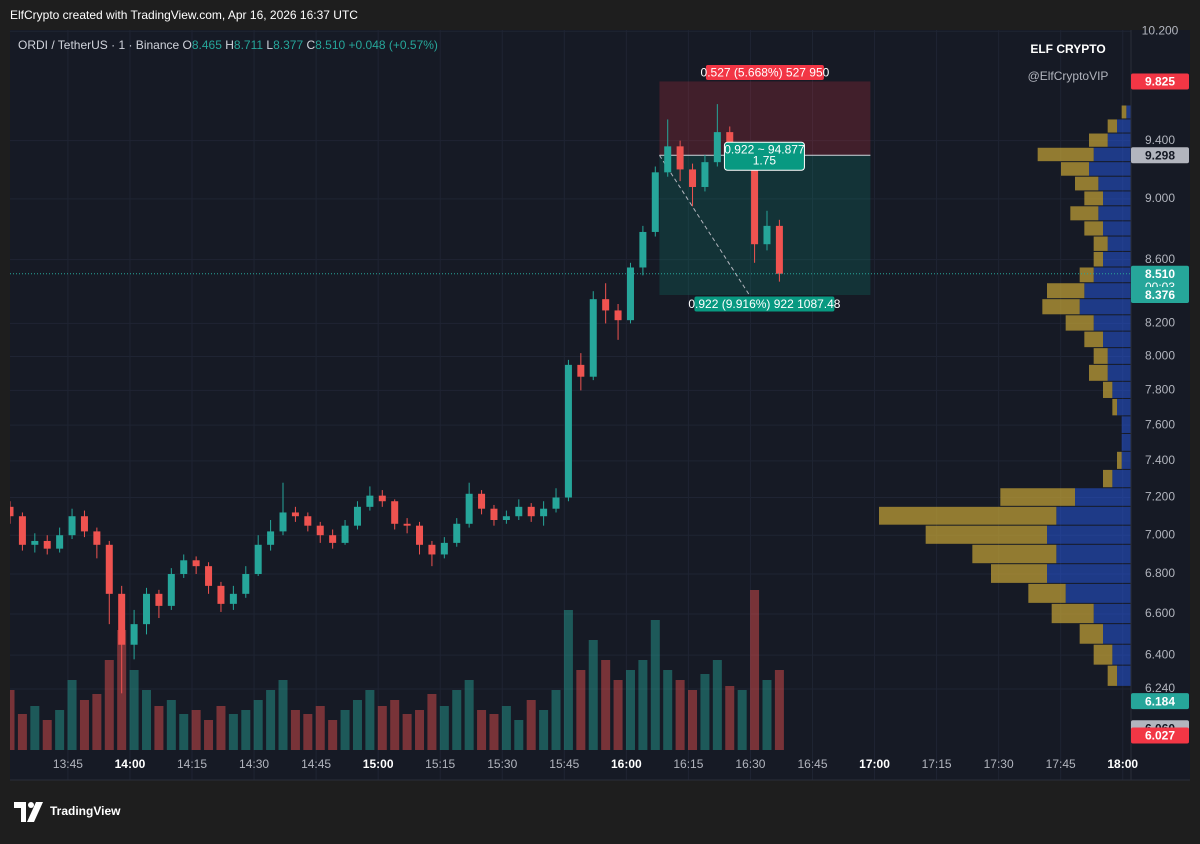  Describe the element at coordinates (187, 45) in the screenshot. I see `legend-key: O` at that location.